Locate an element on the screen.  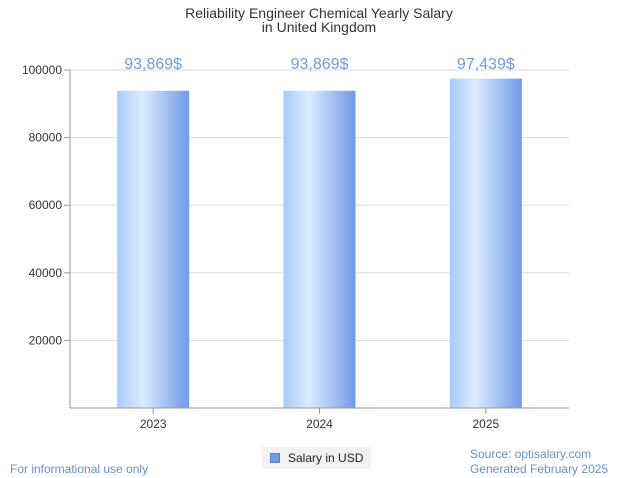
generated-date: Generated February 2025 is located at coordinates (539, 469).